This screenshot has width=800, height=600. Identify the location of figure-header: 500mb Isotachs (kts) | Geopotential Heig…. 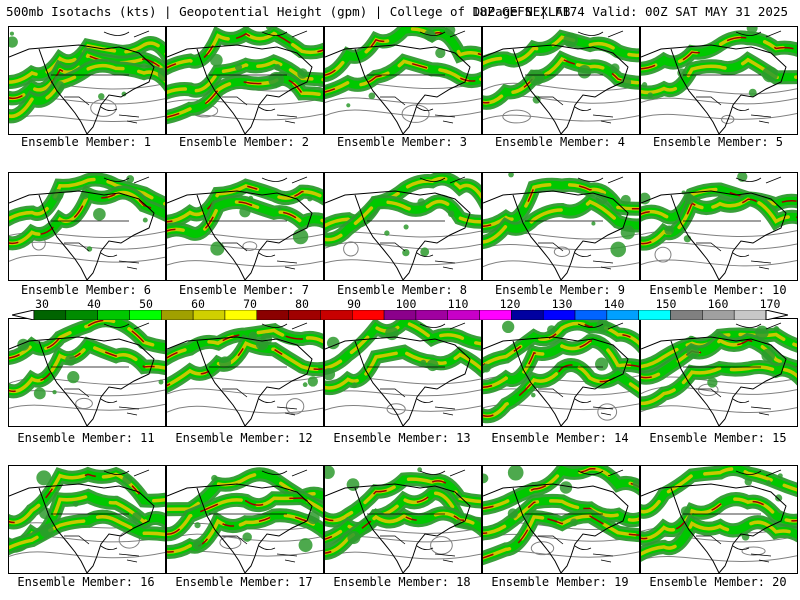
(400, 12).